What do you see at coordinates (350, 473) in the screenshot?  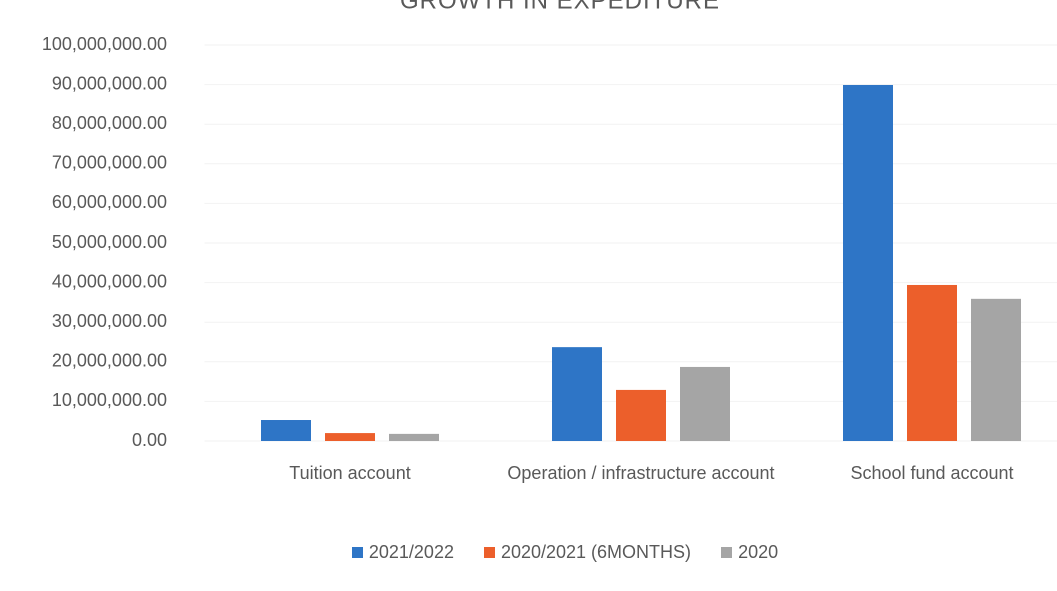 I see `x-tick-label: Tuition account` at bounding box center [350, 473].